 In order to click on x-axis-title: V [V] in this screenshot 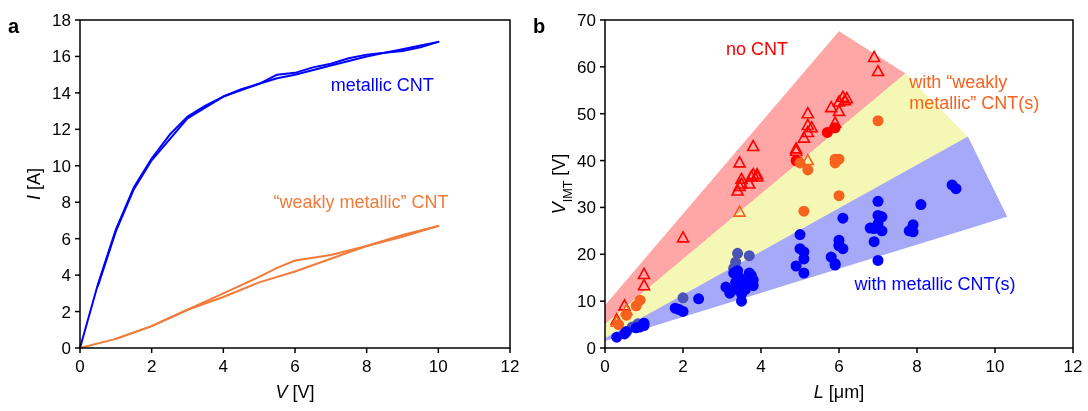, I will do `click(295, 392)`.